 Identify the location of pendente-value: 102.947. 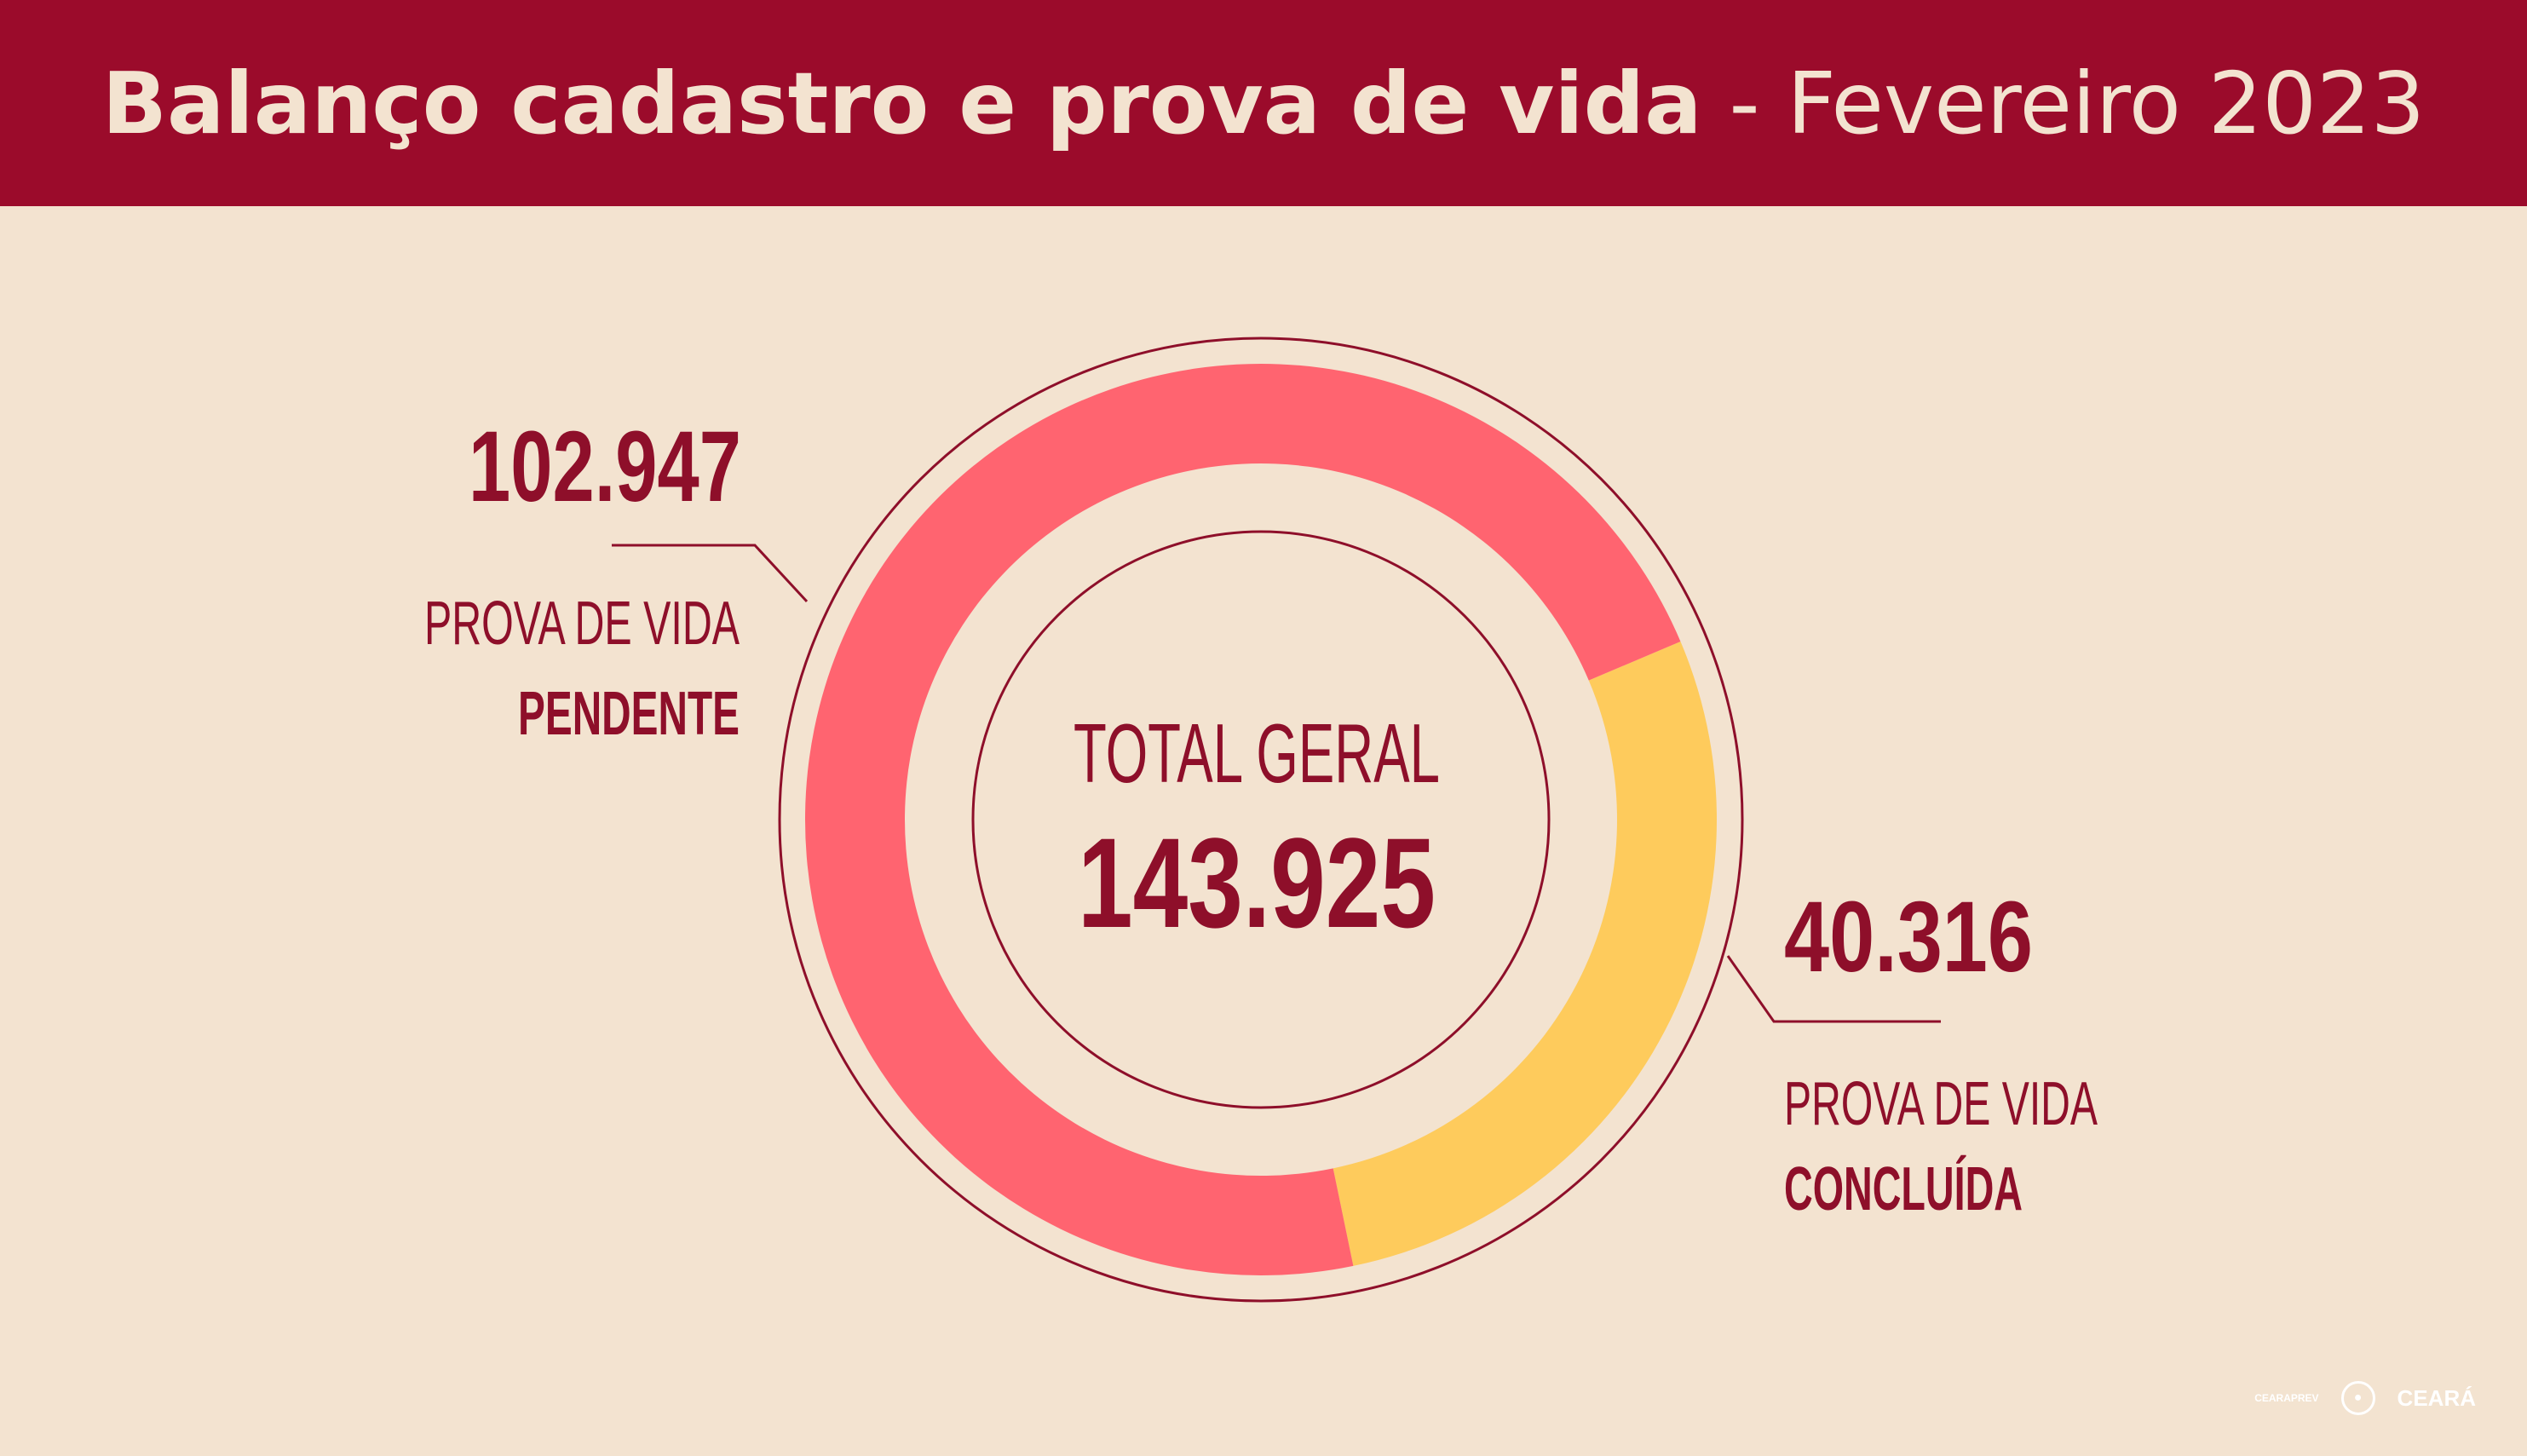
(605, 467).